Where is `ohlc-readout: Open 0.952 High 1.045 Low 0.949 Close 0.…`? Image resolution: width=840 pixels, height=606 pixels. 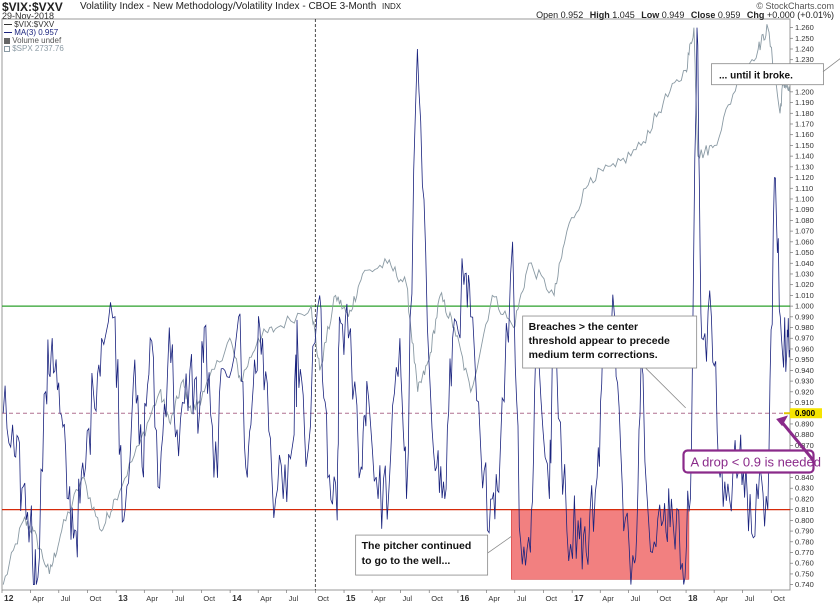 ohlc-readout: Open 0.952 High 1.045 Low 0.949 Close 0.… is located at coordinates (685, 15).